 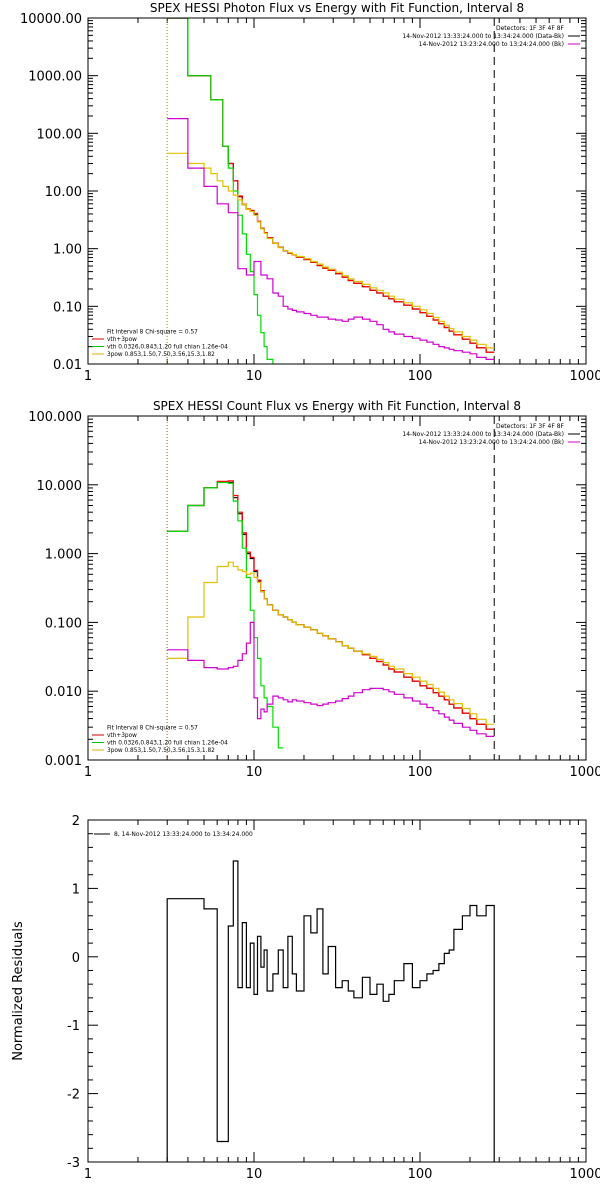 What do you see at coordinates (18, 991) in the screenshot?
I see `y-axis-label: Normalized Residuals` at bounding box center [18, 991].